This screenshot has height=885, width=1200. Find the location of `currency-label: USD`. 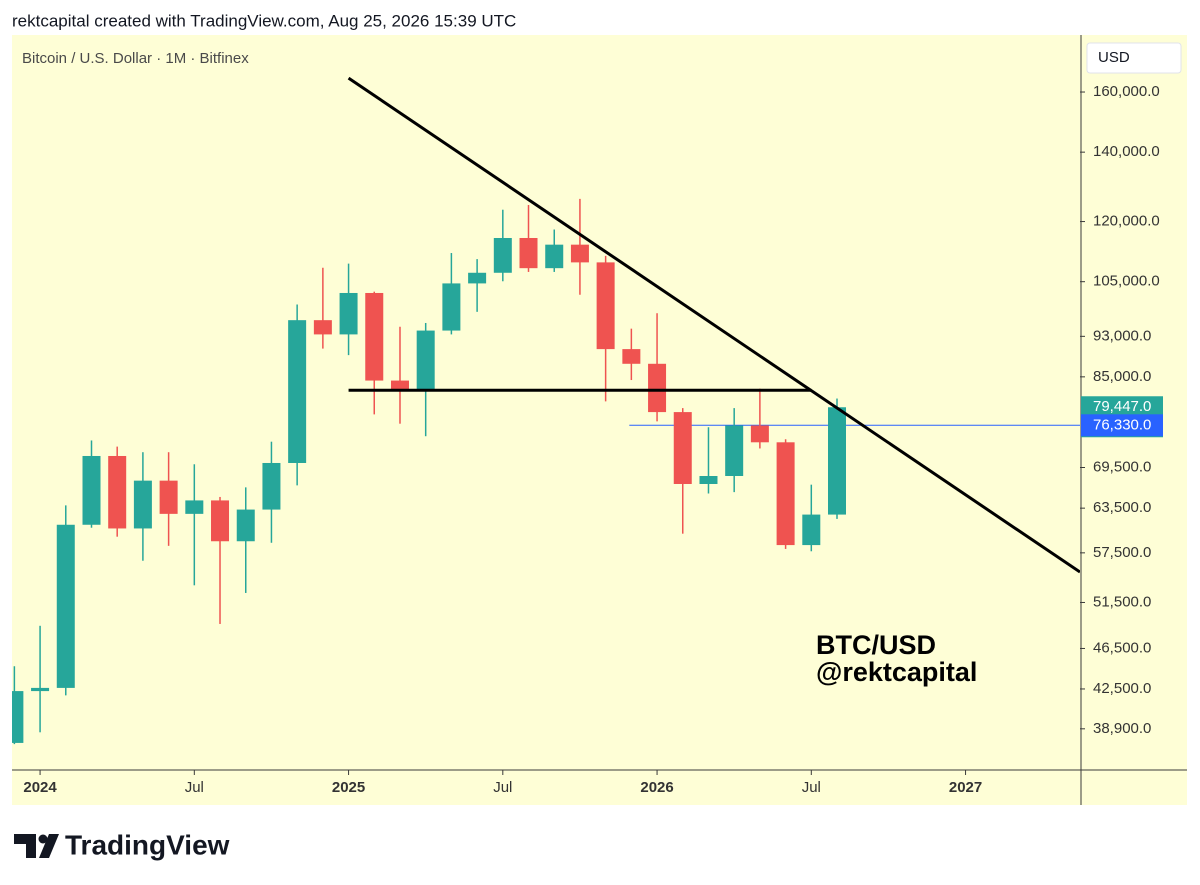

currency-label: USD is located at coordinates (1114, 57).